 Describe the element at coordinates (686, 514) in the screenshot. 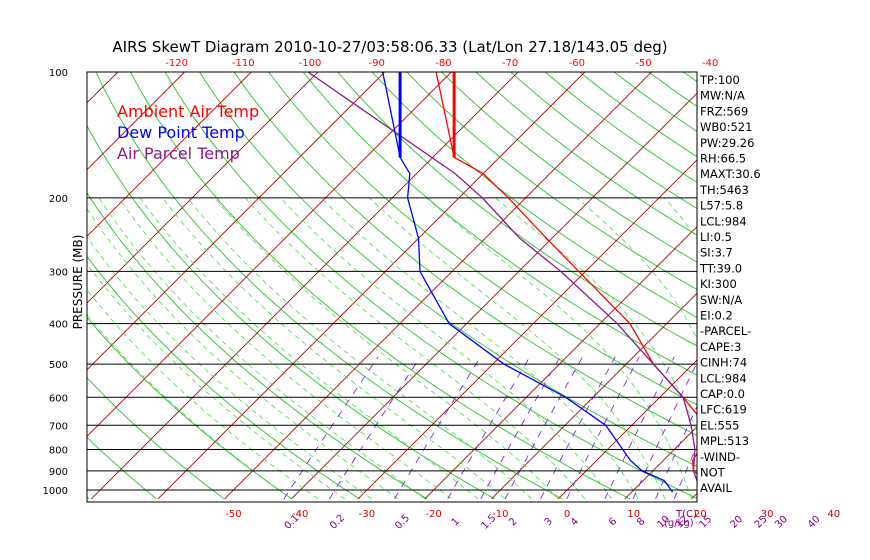

I see `temperature-unit-label: T(C)` at that location.